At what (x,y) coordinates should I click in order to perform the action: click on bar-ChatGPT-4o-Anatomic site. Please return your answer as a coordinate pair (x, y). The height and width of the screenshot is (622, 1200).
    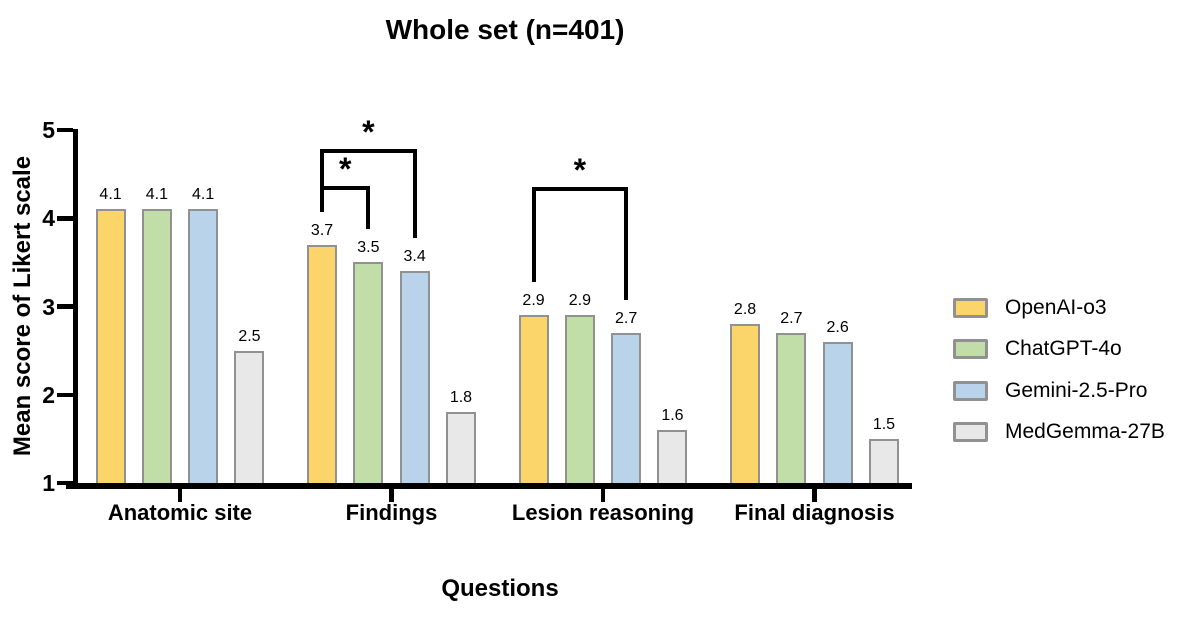
    Looking at the image, I should click on (156, 347).